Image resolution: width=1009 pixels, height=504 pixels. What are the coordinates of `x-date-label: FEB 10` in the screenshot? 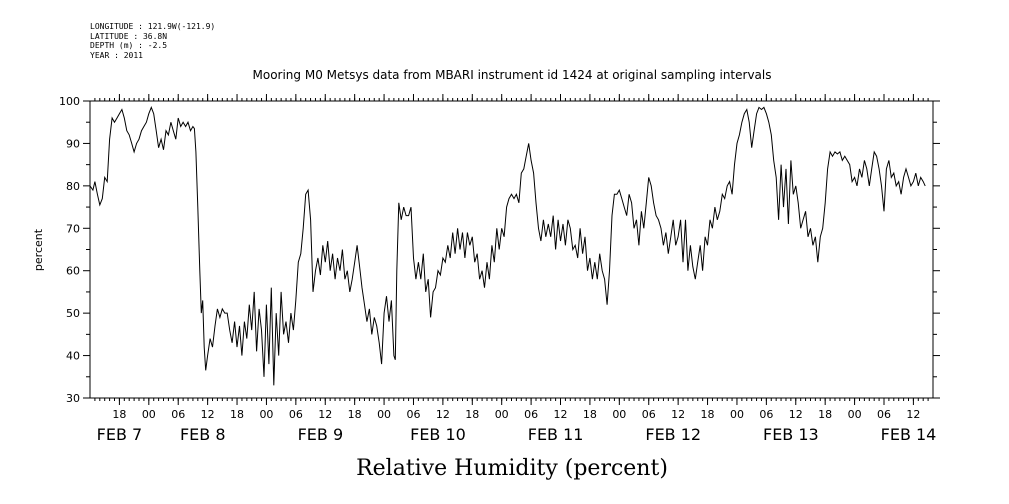 It's located at (438, 434).